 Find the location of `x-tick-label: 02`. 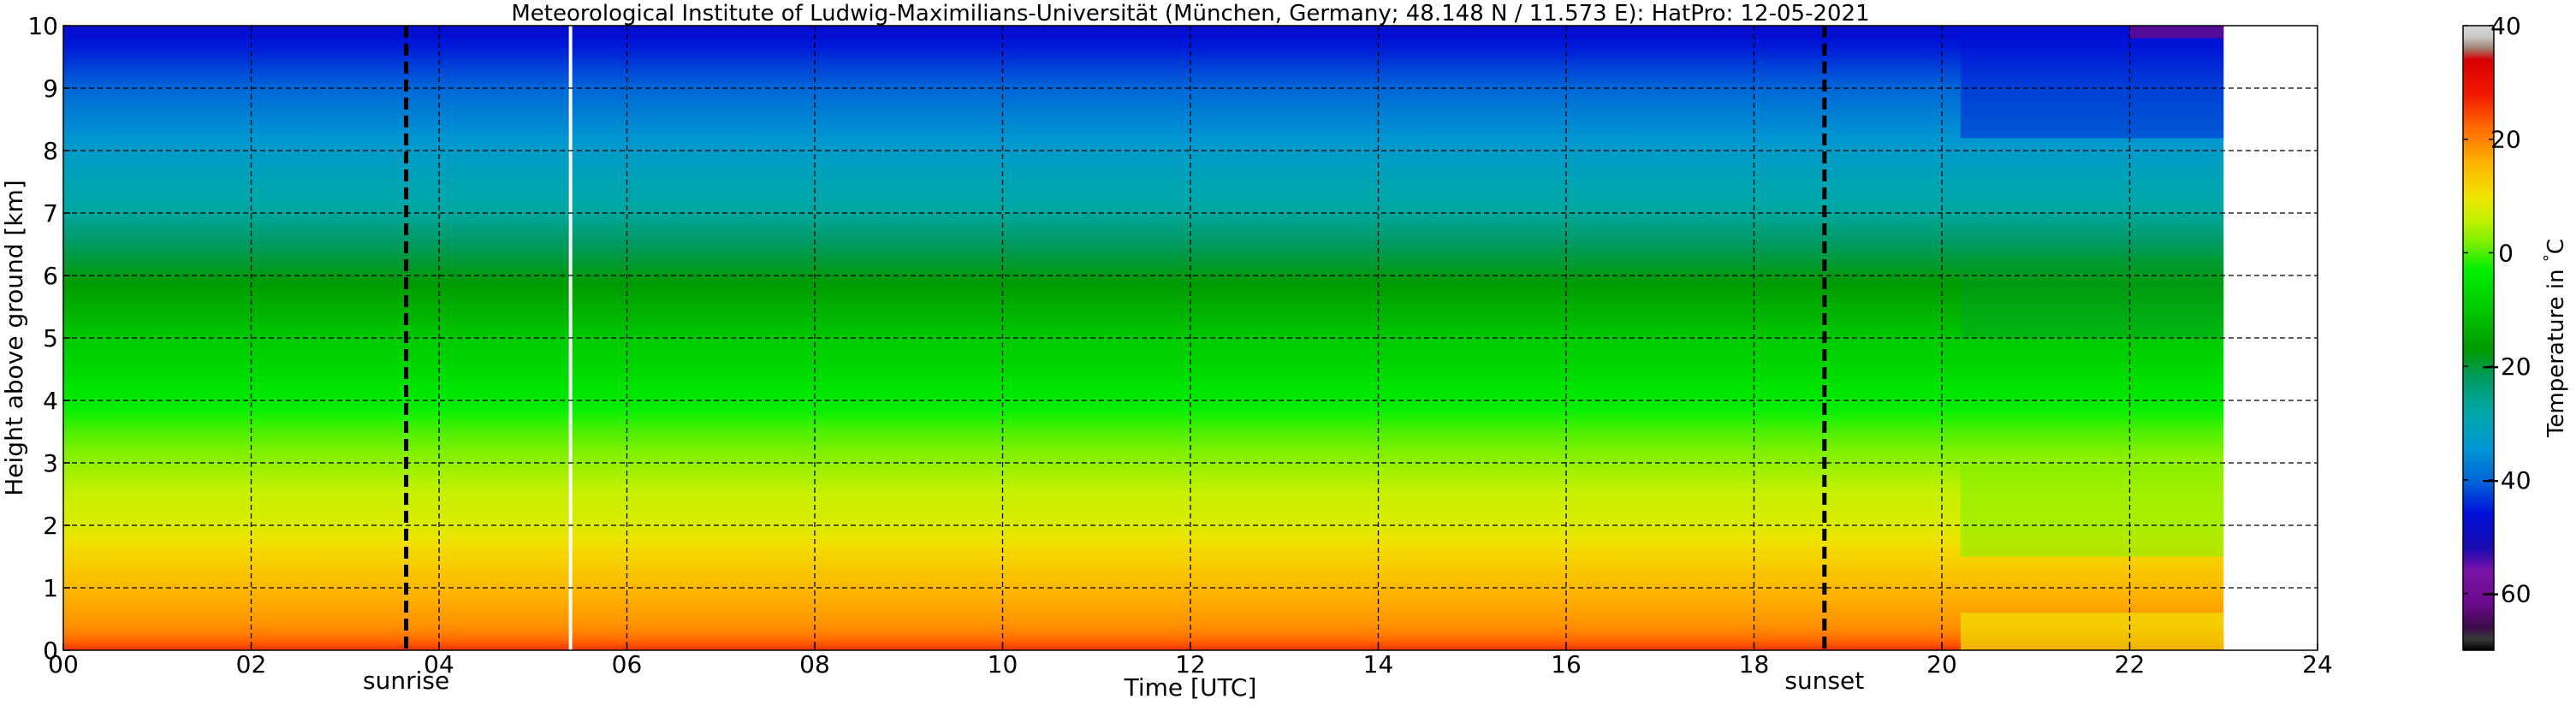

x-tick-label: 02 is located at coordinates (251, 664).